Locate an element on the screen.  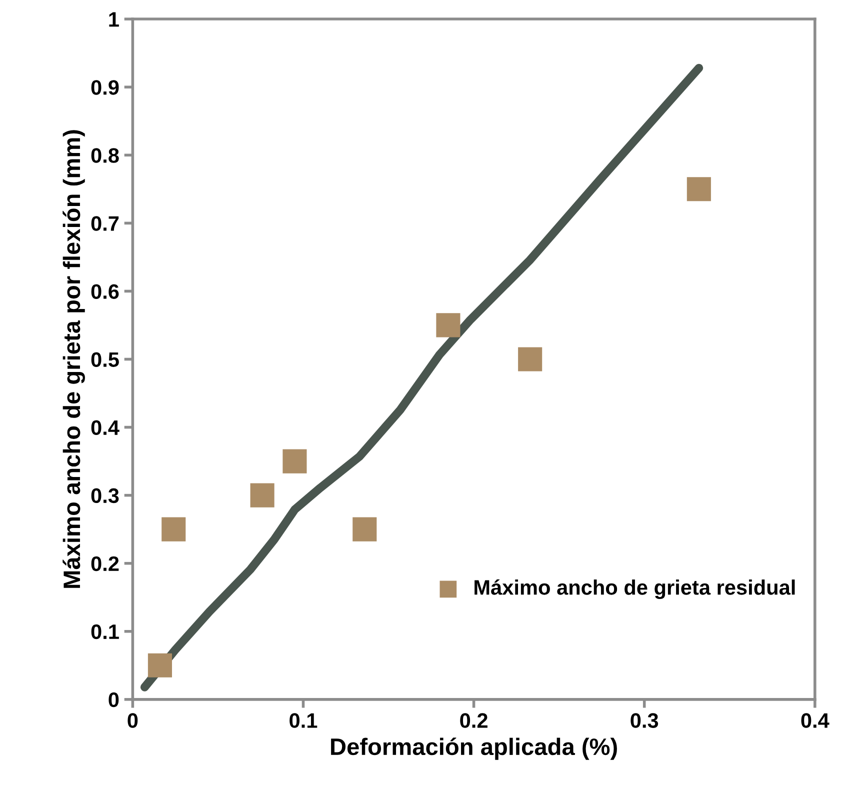
y-tick-label: 0.5 is located at coordinates (105, 359).